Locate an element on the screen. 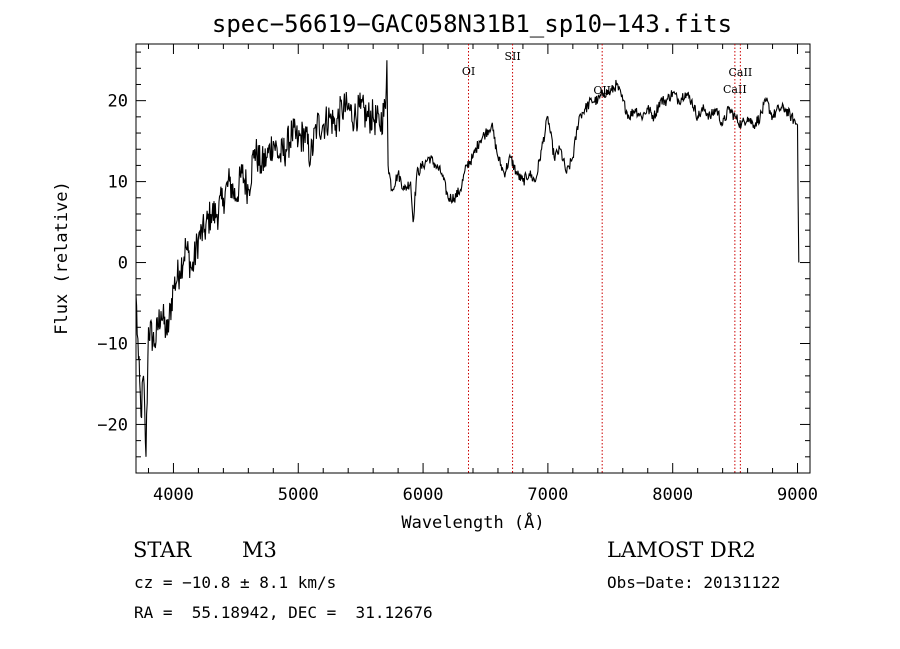  y-axis-label: Flux (relative) is located at coordinates (62, 258).